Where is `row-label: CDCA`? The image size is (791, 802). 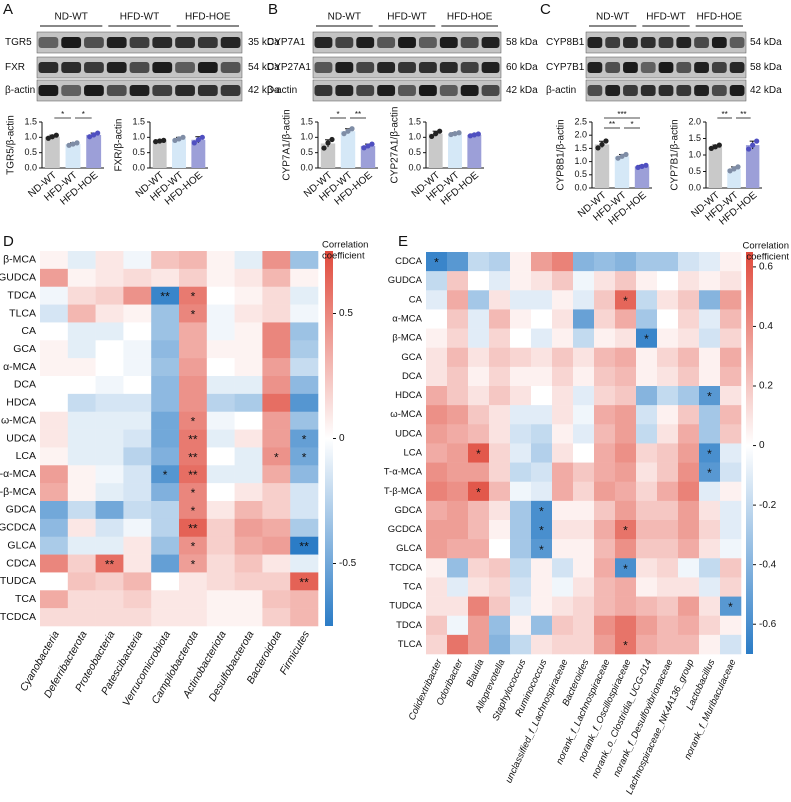 row-label: CDCA is located at coordinates (21, 563).